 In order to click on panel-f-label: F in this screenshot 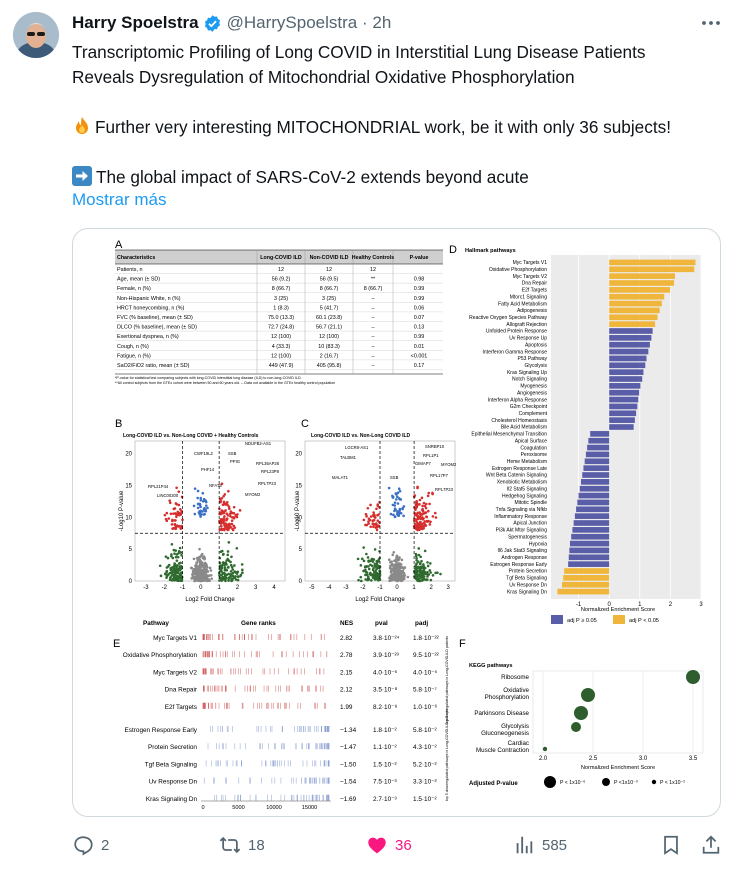, I will do `click(462, 644)`.